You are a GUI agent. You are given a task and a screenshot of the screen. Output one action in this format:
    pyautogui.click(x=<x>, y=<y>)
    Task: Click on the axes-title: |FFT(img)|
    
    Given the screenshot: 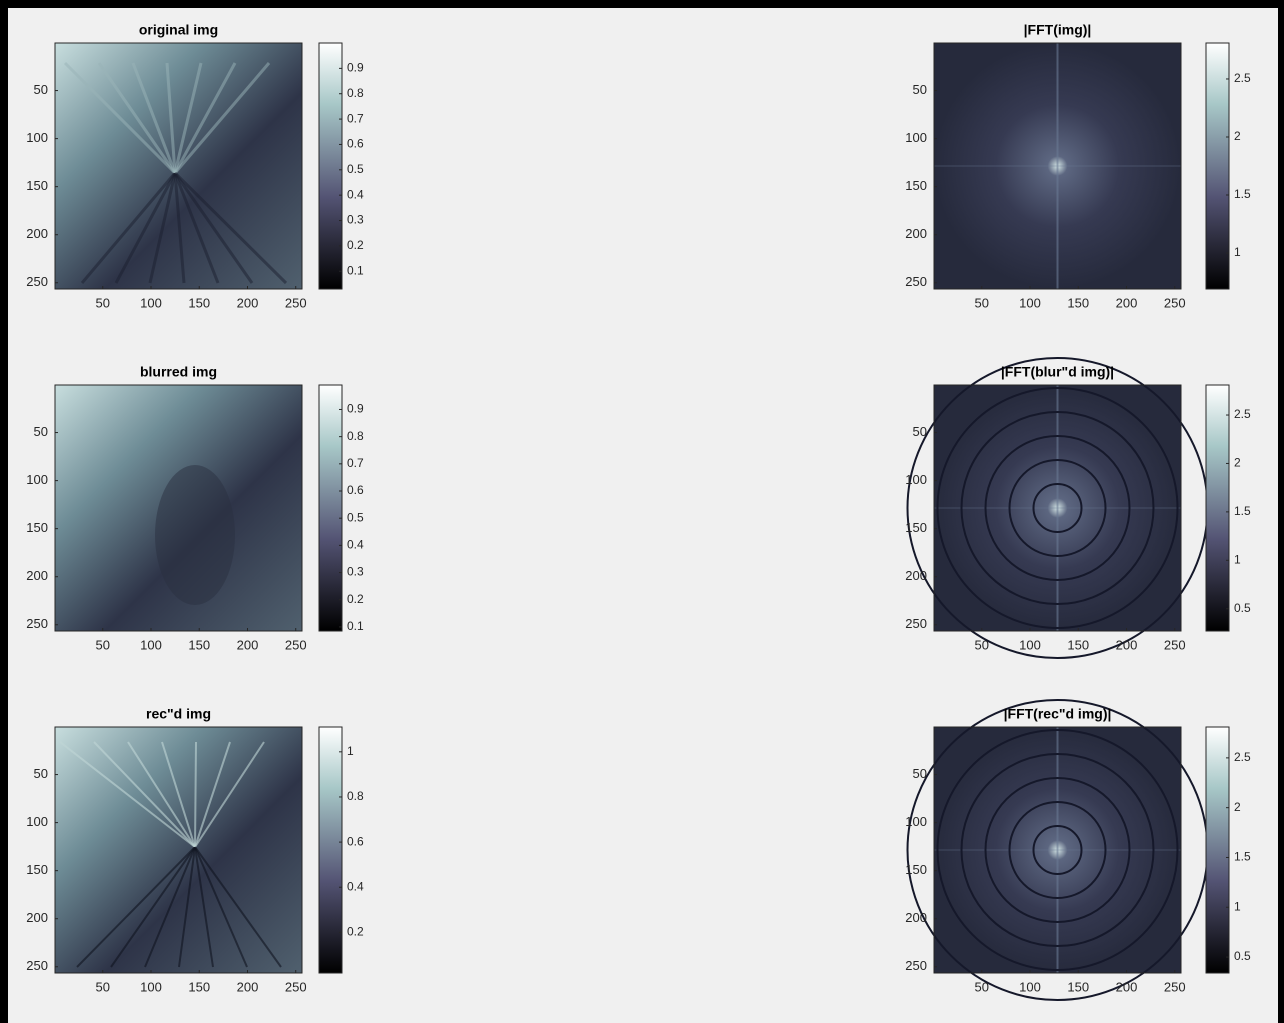 What is the action you would take?
    pyautogui.click(x=1058, y=30)
    